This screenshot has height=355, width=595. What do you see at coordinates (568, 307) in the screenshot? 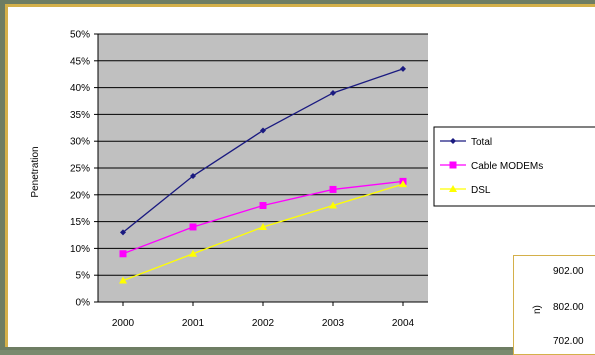
I see `inset-value: 802.00` at bounding box center [568, 307].